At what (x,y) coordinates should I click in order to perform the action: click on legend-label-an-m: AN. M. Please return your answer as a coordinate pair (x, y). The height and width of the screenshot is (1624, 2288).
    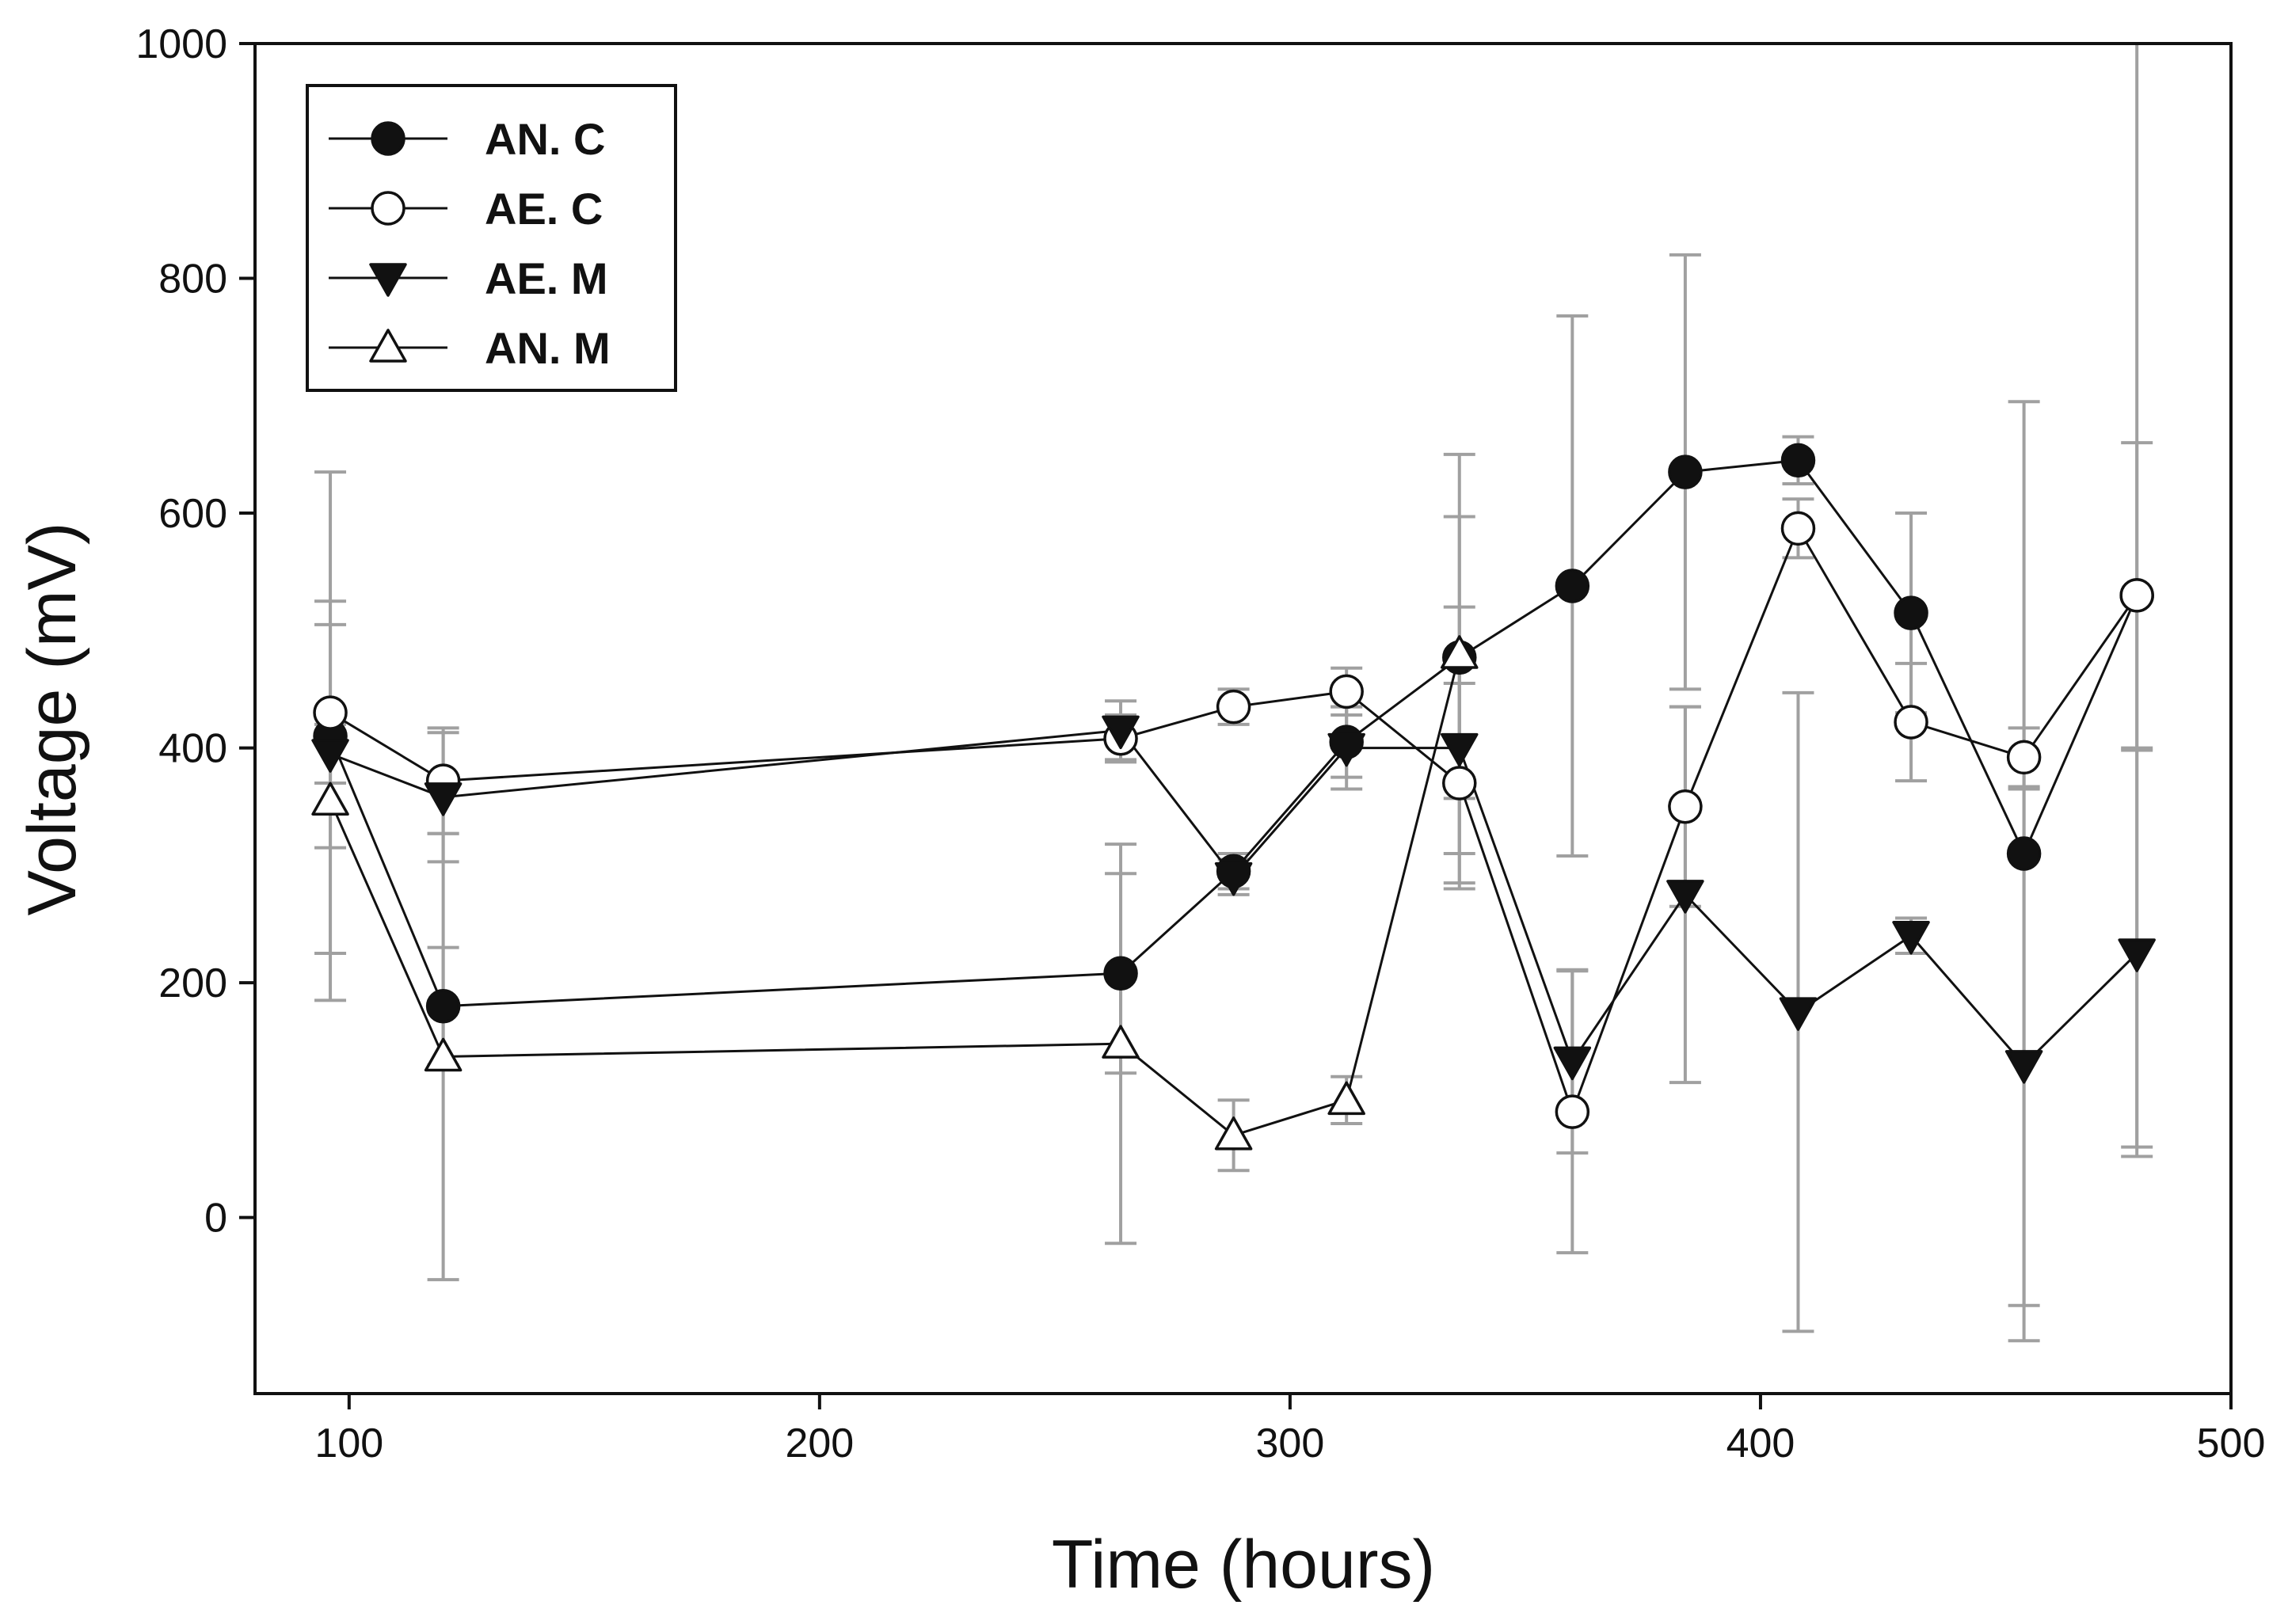
    Looking at the image, I should click on (548, 348).